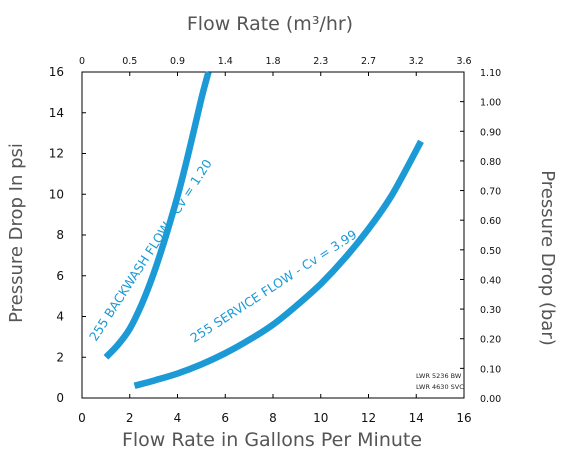 The width and height of the screenshot is (562, 452). I want to click on right-tick-label: 0.60, so click(490, 221).